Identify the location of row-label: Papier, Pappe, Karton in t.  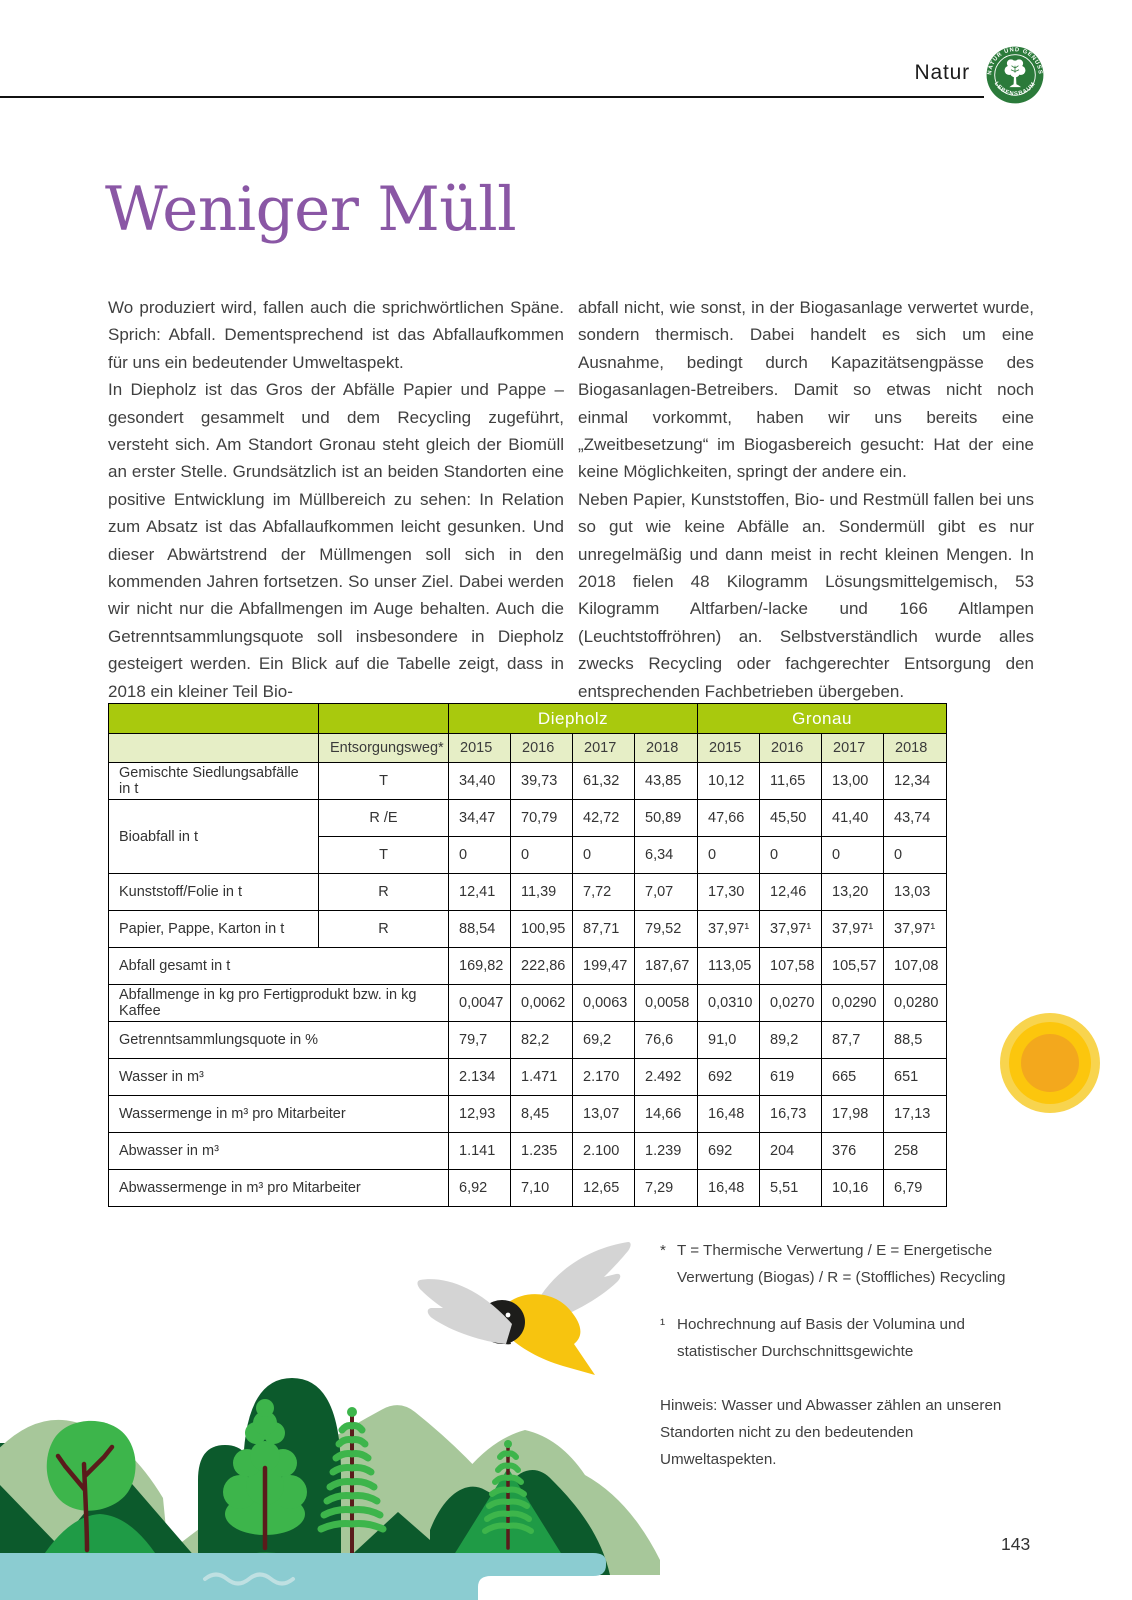
(213, 929).